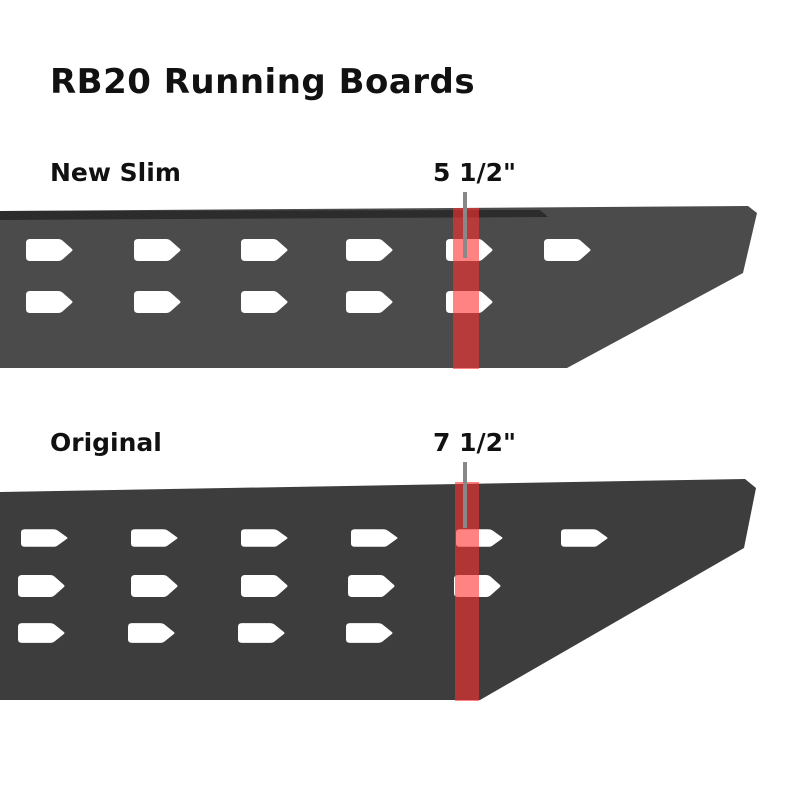 The image size is (800, 800). What do you see at coordinates (263, 82) in the screenshot?
I see `page-title: RB20 Running Boards` at bounding box center [263, 82].